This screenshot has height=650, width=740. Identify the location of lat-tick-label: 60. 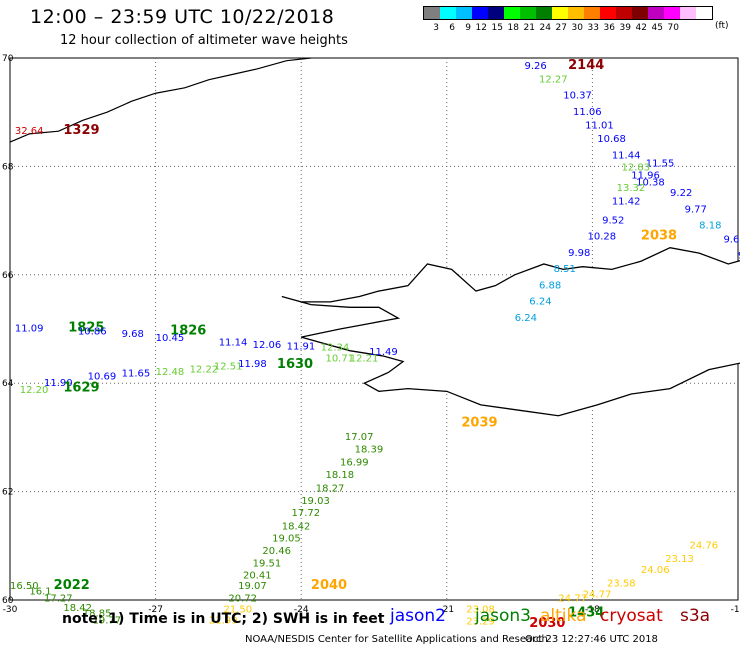
(8, 601).